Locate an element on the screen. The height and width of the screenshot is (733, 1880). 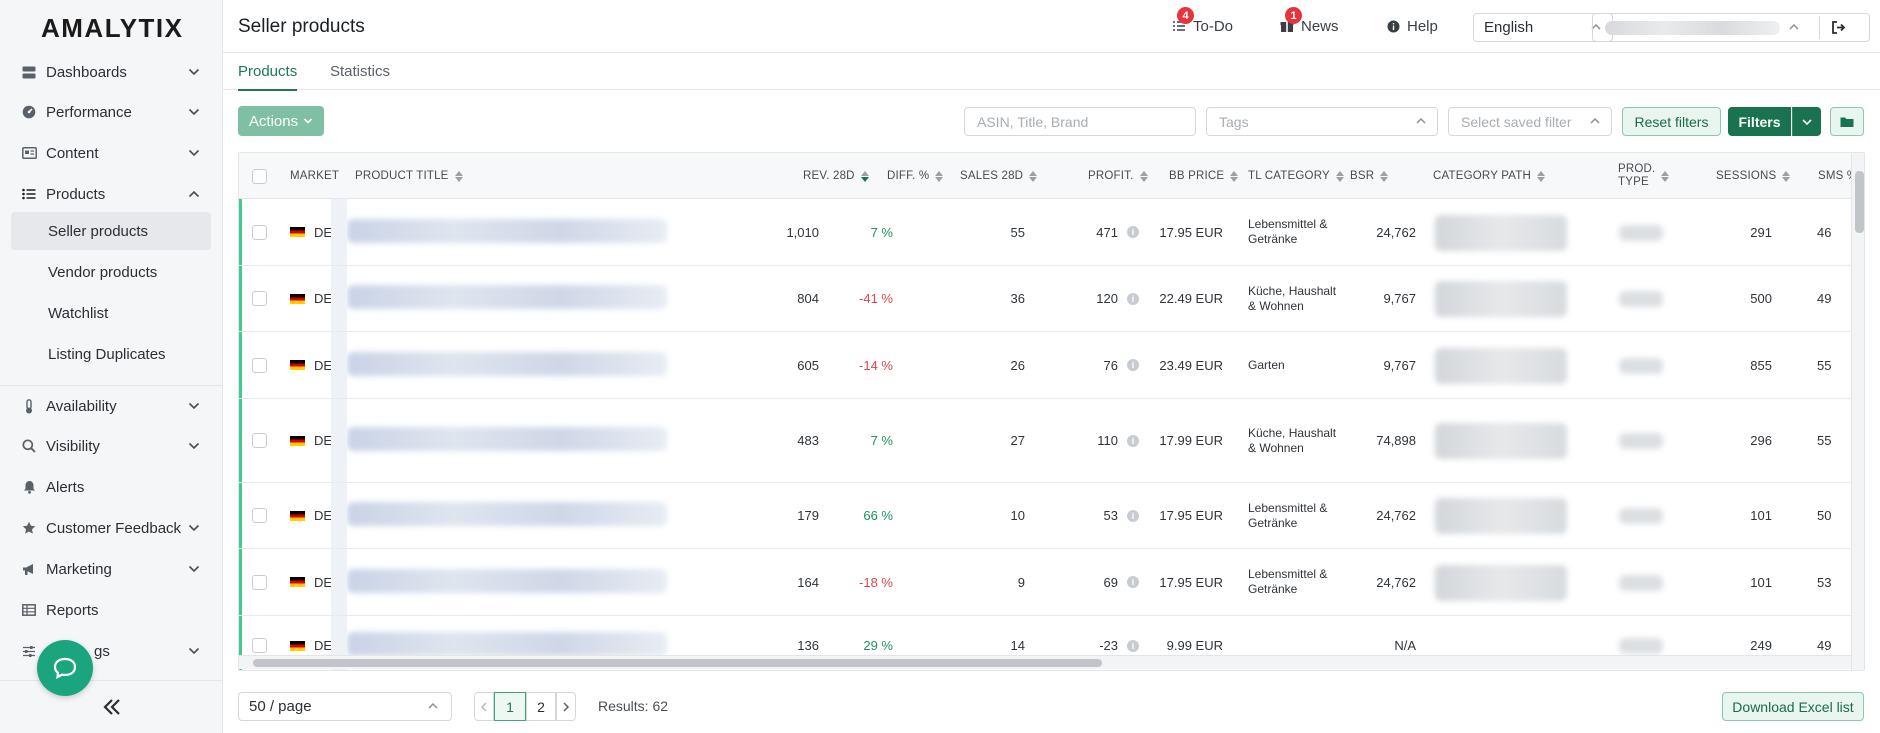
actions-button: Actions is located at coordinates (281, 121).